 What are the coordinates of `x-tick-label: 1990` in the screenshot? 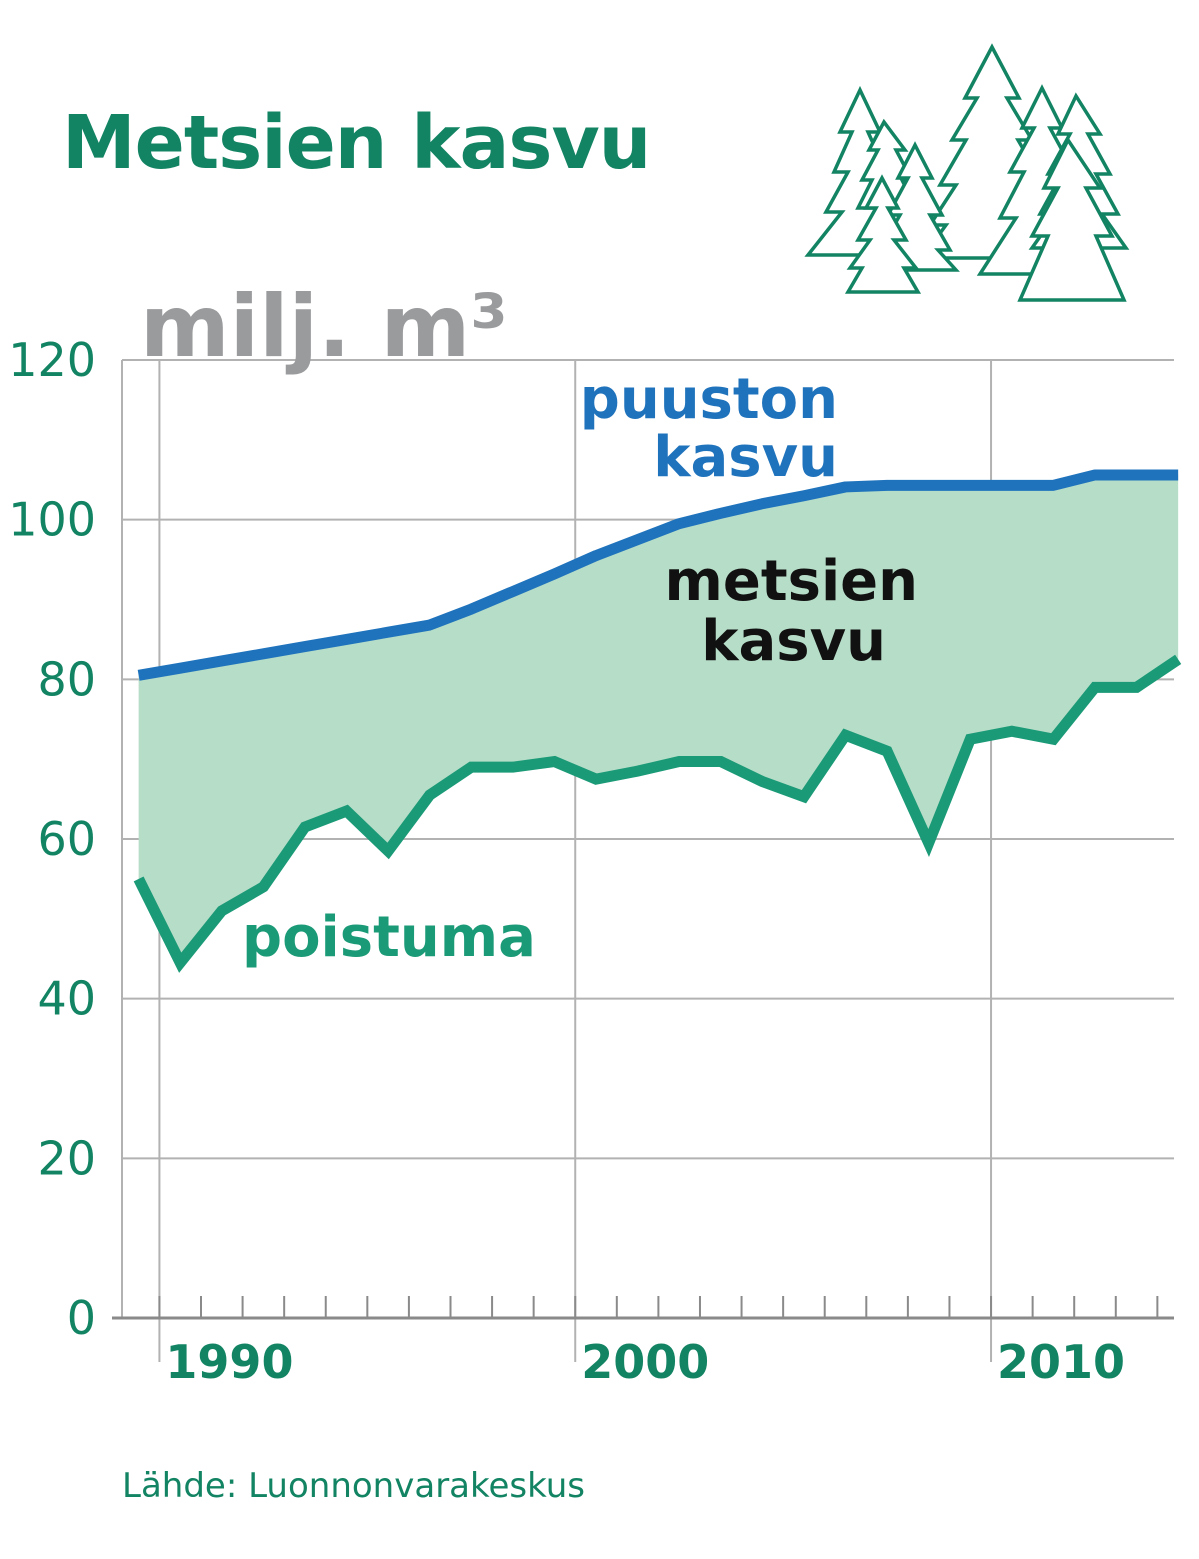 It's located at (229, 1362).